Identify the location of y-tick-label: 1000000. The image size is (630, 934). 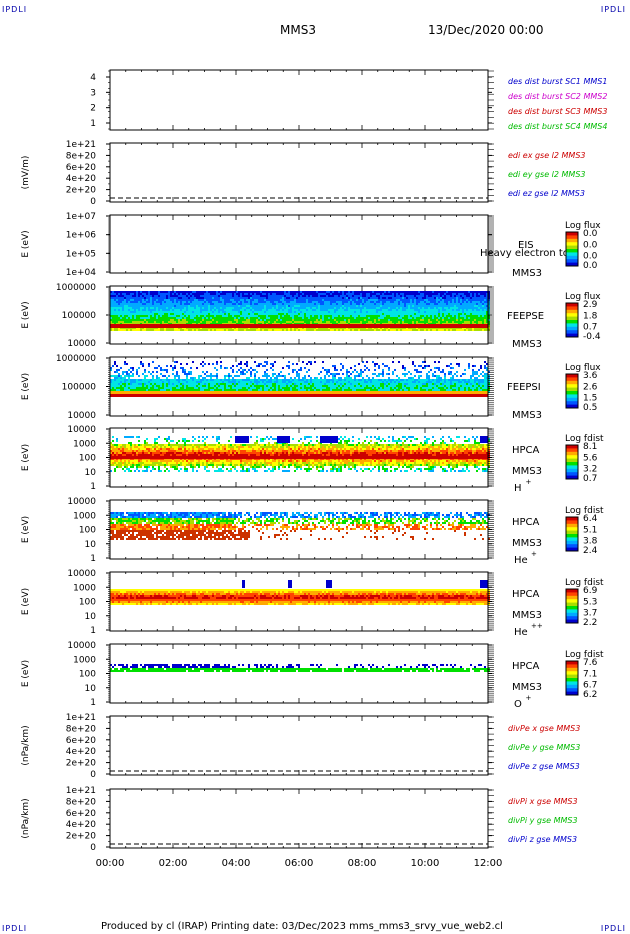
(76, 359).